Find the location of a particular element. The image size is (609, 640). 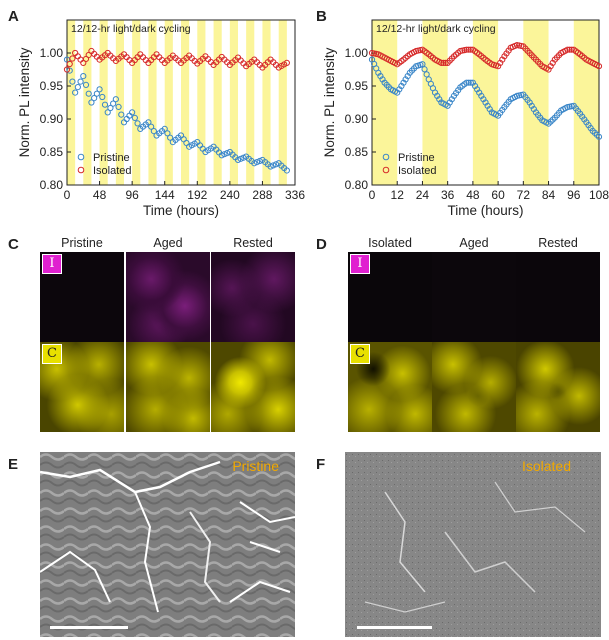

y-tick-label: 0.90 is located at coordinates (52, 119).